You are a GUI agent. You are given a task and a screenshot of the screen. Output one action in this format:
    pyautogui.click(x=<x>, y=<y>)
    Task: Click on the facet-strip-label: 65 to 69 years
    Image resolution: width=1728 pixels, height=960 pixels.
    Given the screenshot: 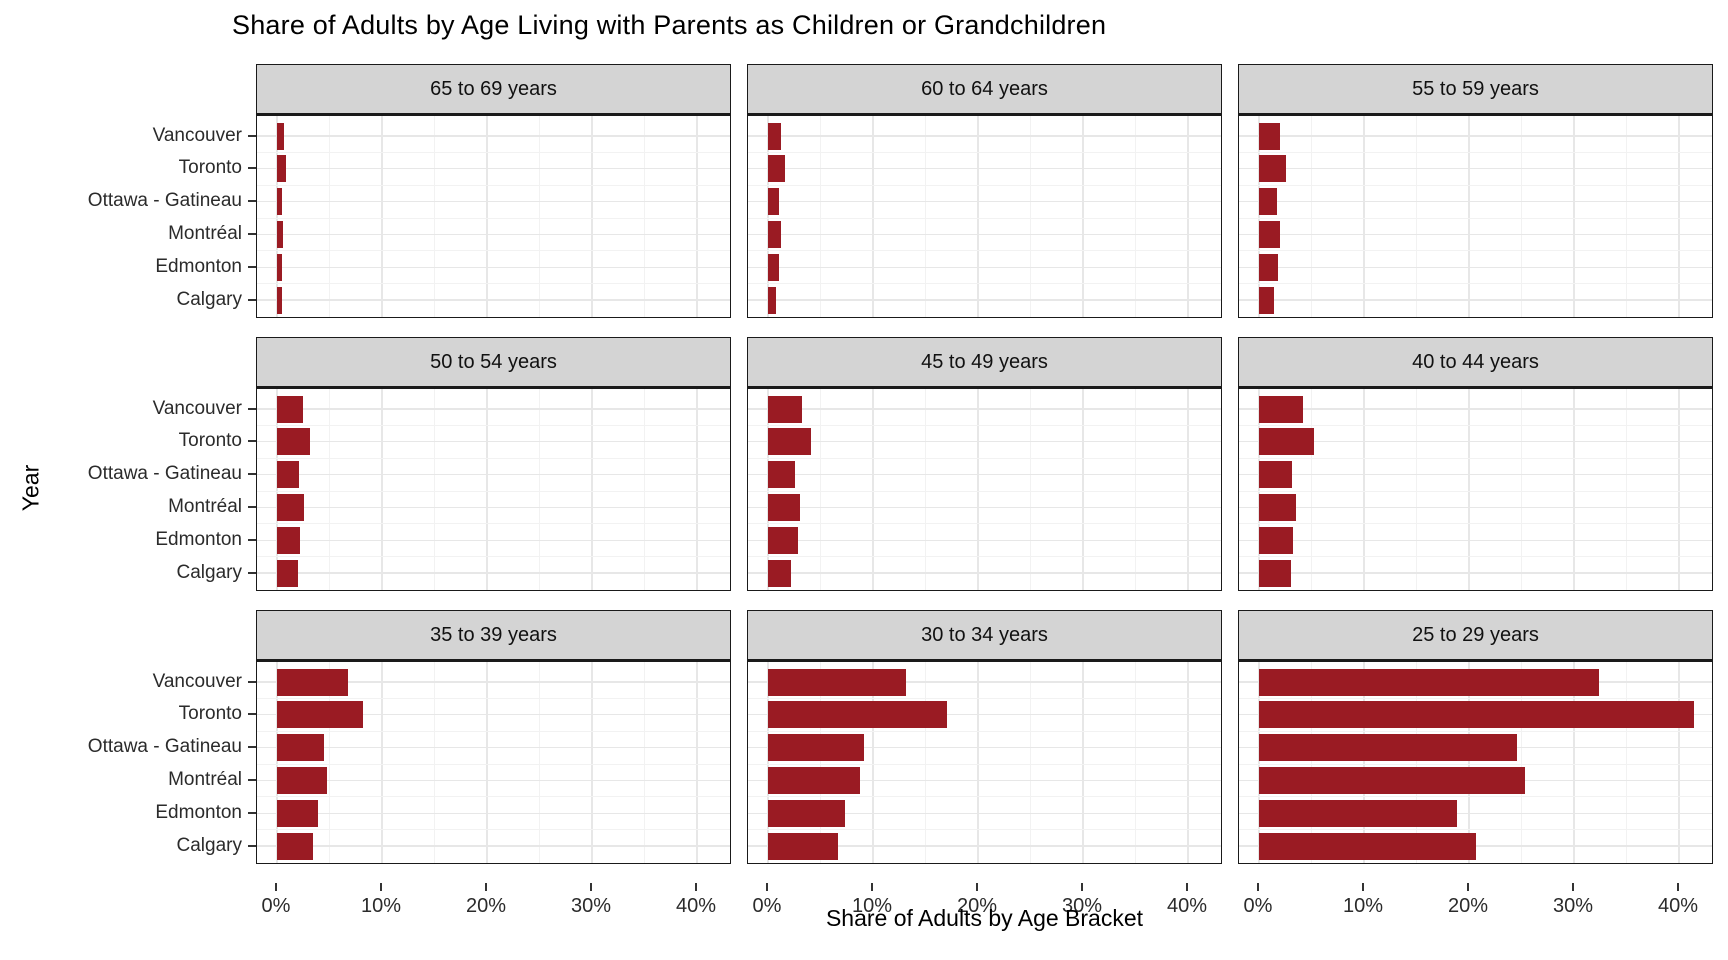 What is the action you would take?
    pyautogui.click(x=493, y=88)
    